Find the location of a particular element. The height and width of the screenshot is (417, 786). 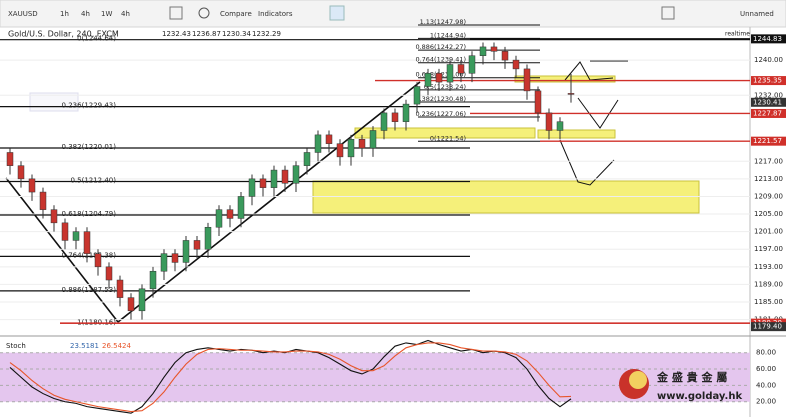

fib-label: 1(1244.94) is located at coordinates (448, 35).